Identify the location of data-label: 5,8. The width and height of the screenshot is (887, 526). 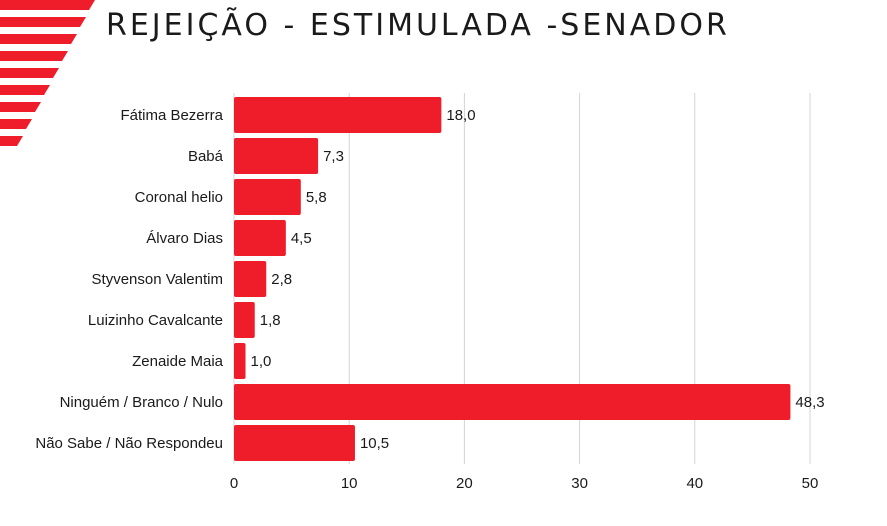
(316, 197).